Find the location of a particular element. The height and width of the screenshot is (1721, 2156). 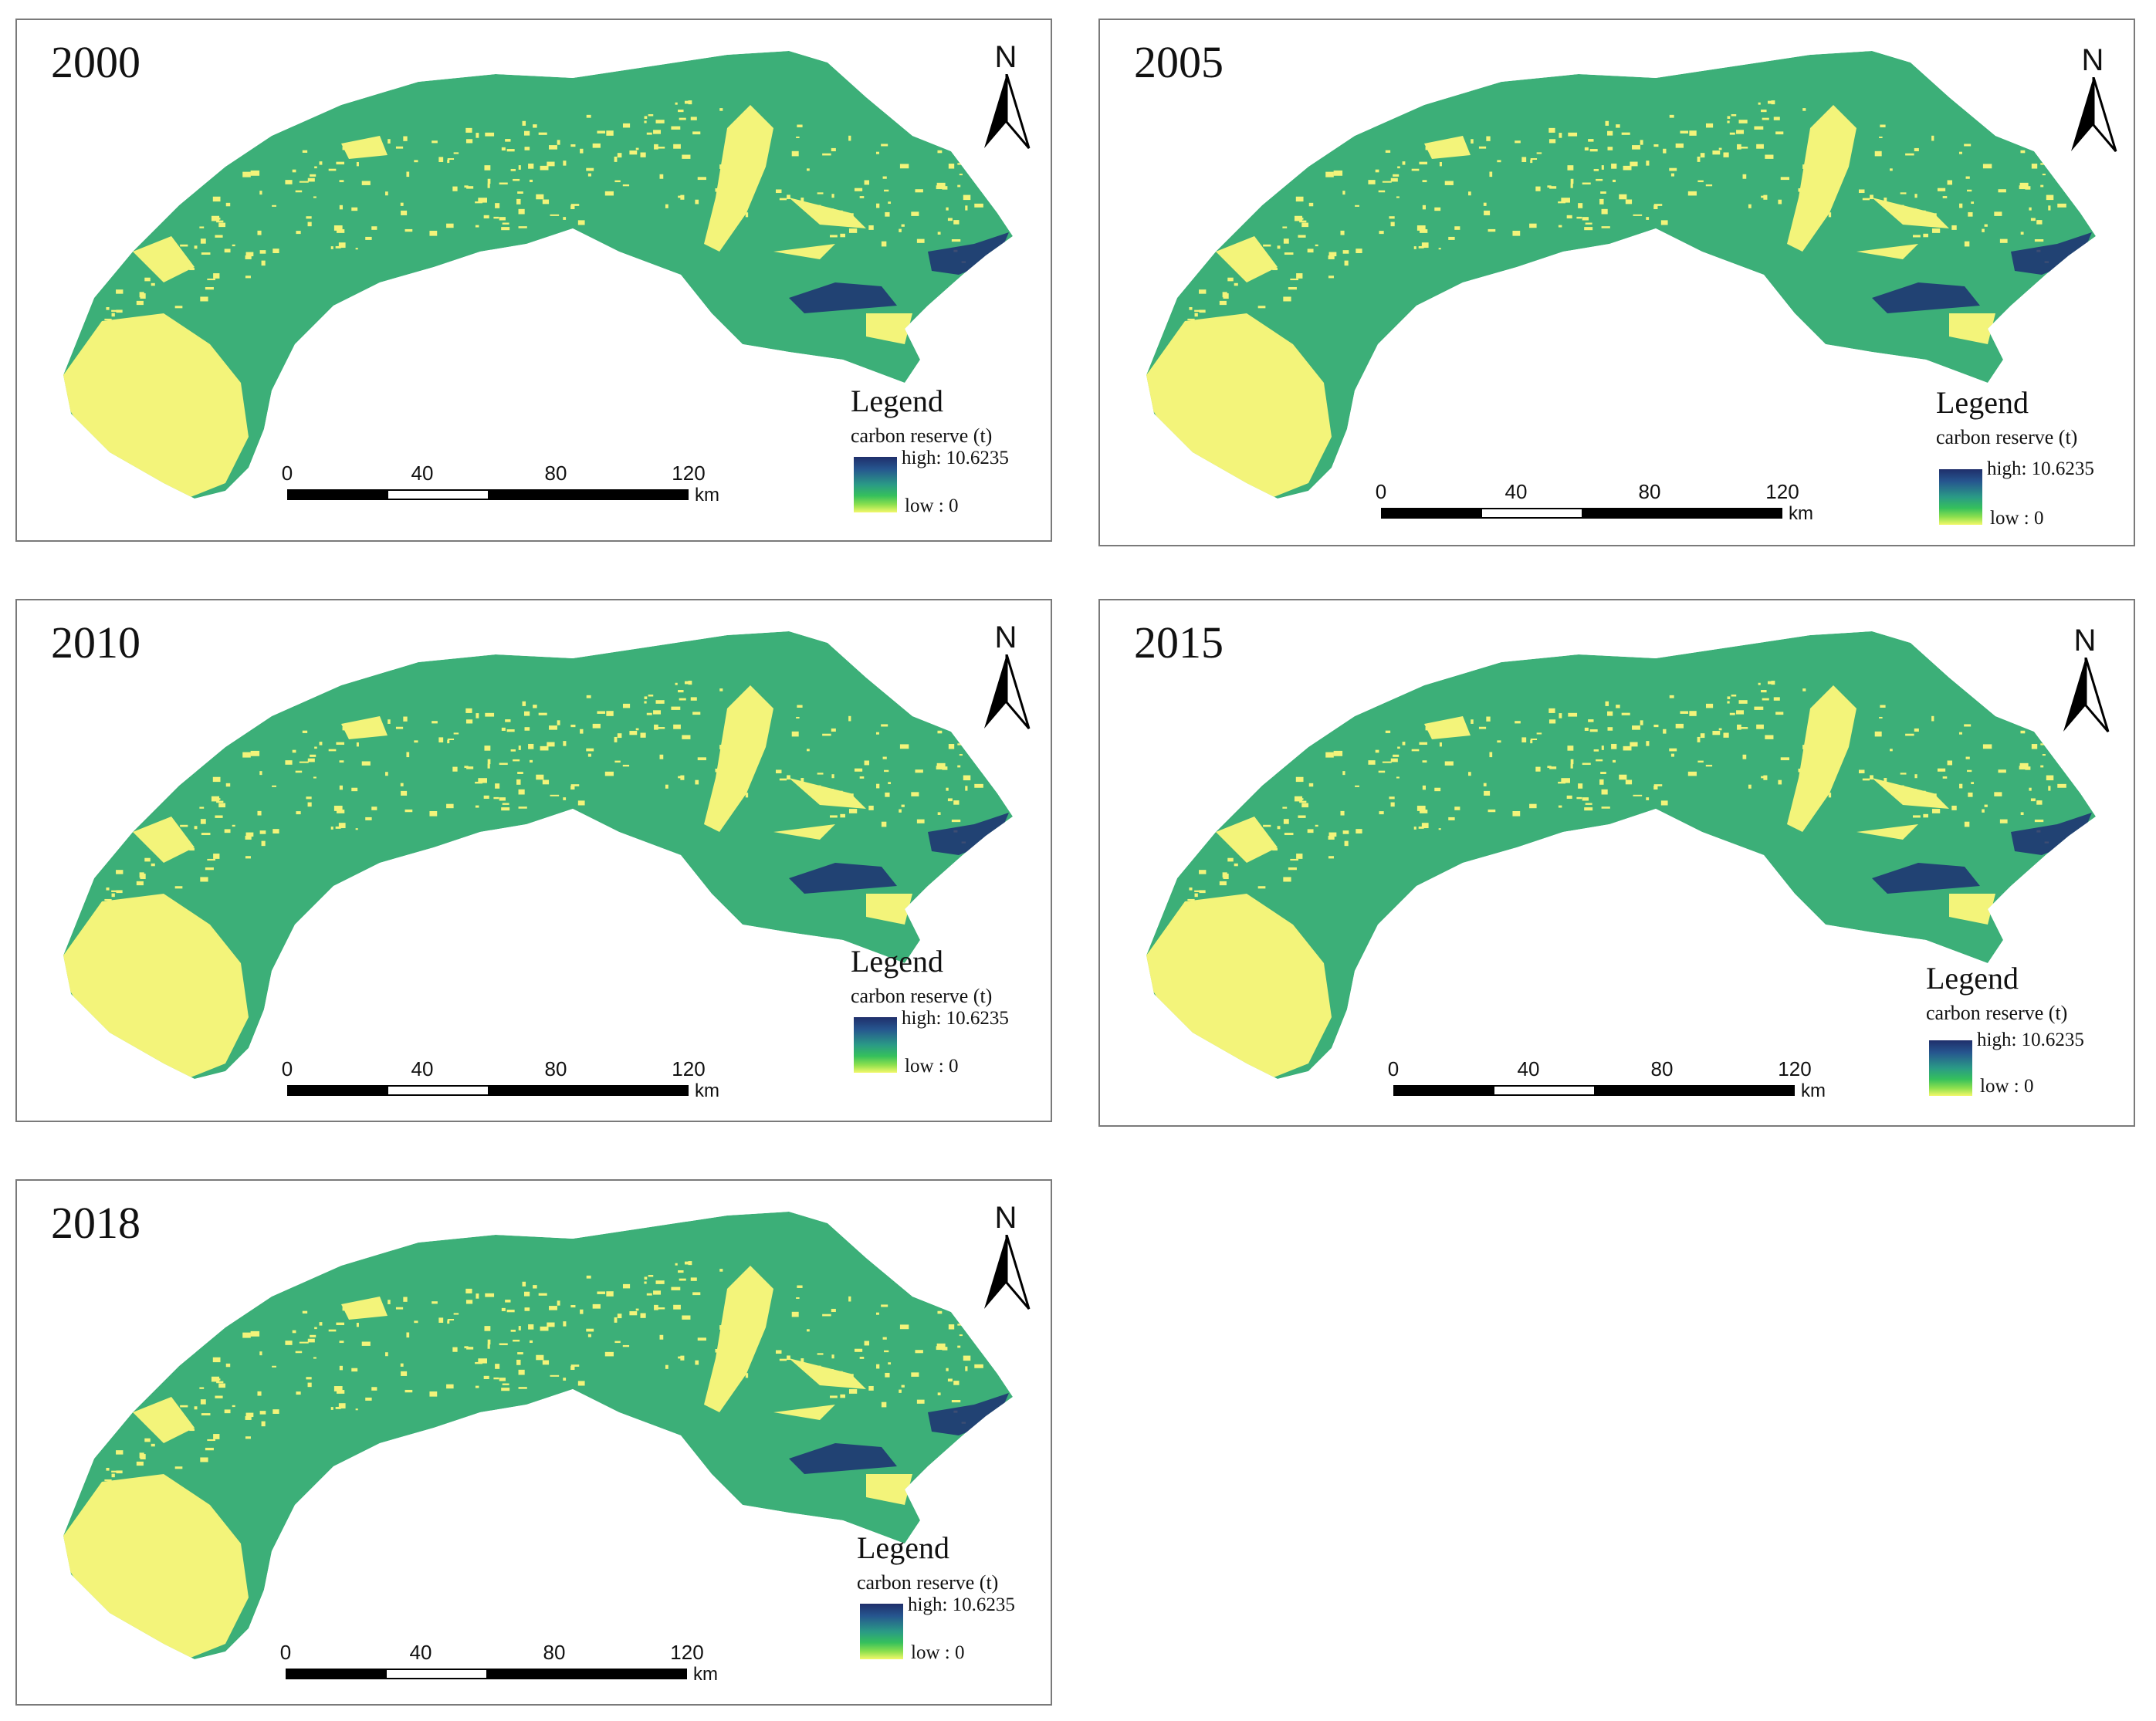

high-carbon-area is located at coordinates (968, 254).